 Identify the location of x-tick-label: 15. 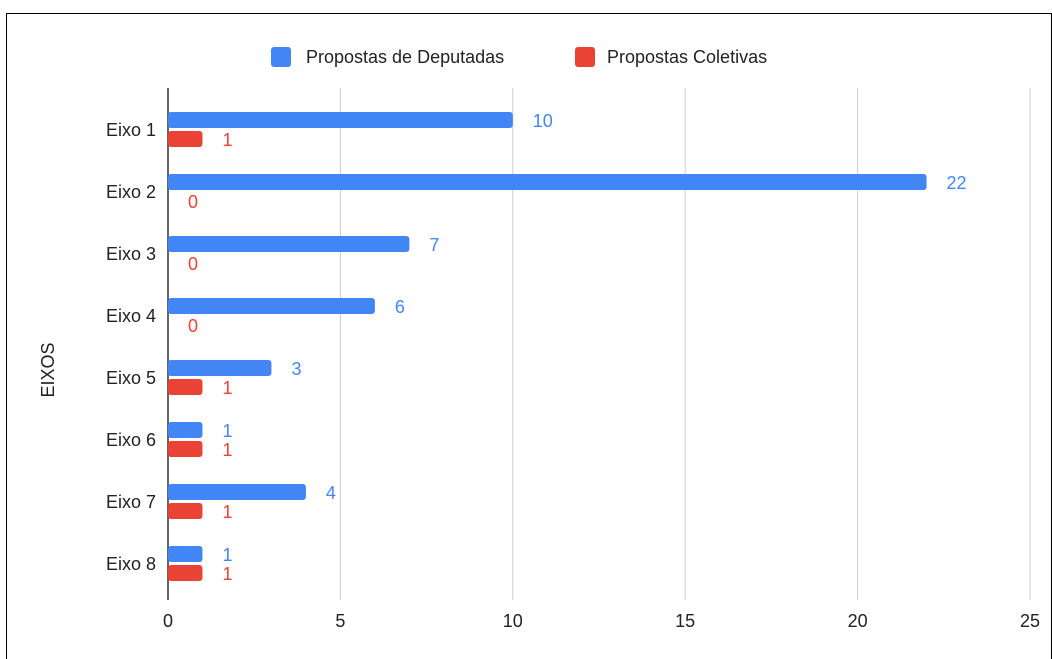
(685, 621).